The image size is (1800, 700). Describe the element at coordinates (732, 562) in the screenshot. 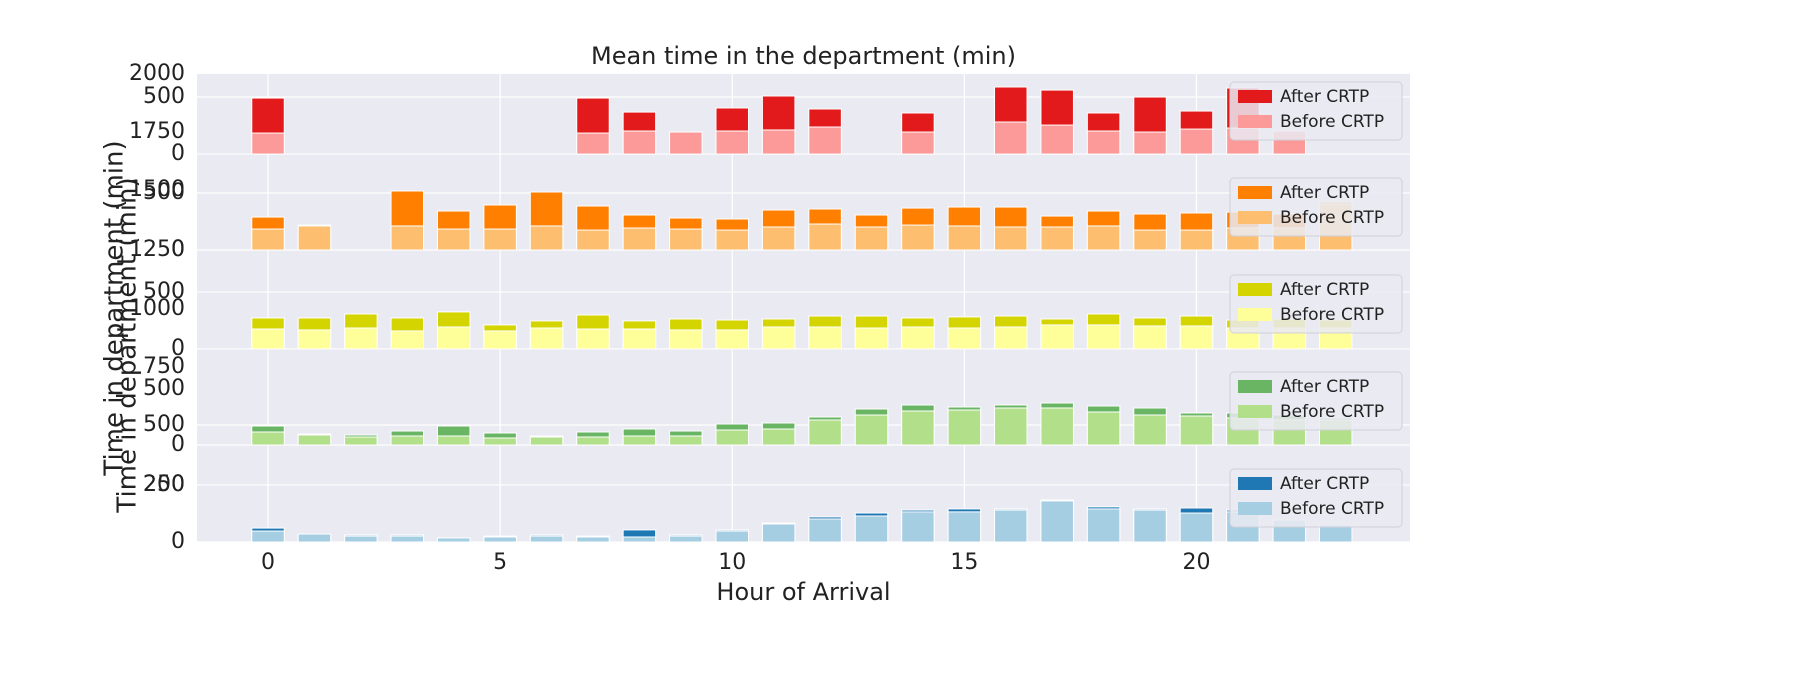

I see `x-tick-label: 10` at that location.